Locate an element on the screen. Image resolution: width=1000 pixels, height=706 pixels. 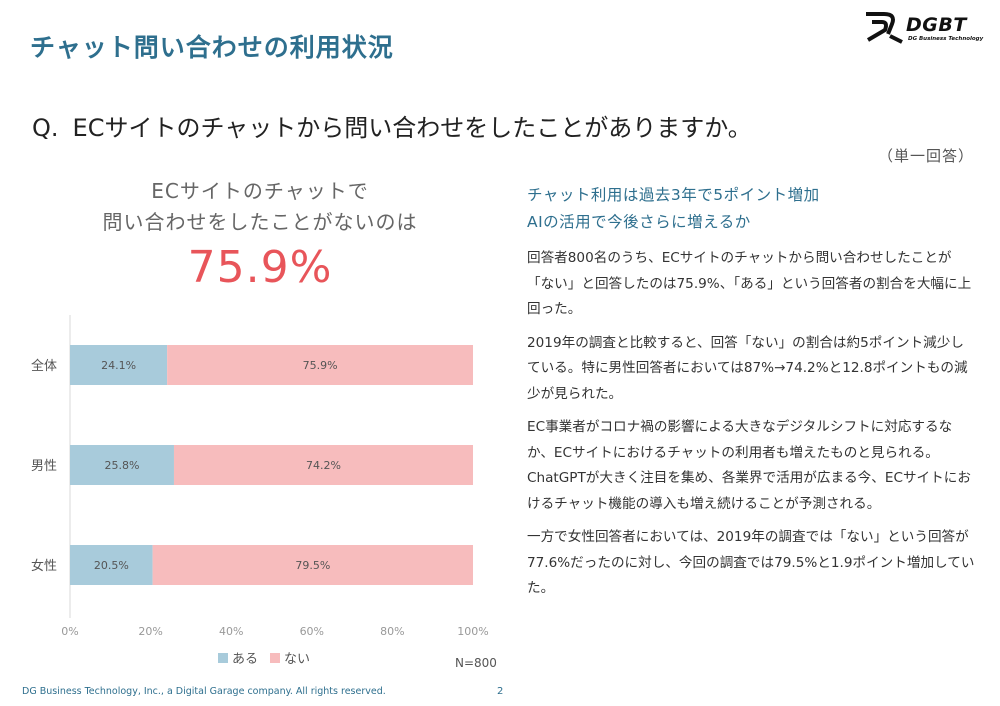
dgbt-logo: DGBT DG Business Technology is located at coordinates (928, 27).